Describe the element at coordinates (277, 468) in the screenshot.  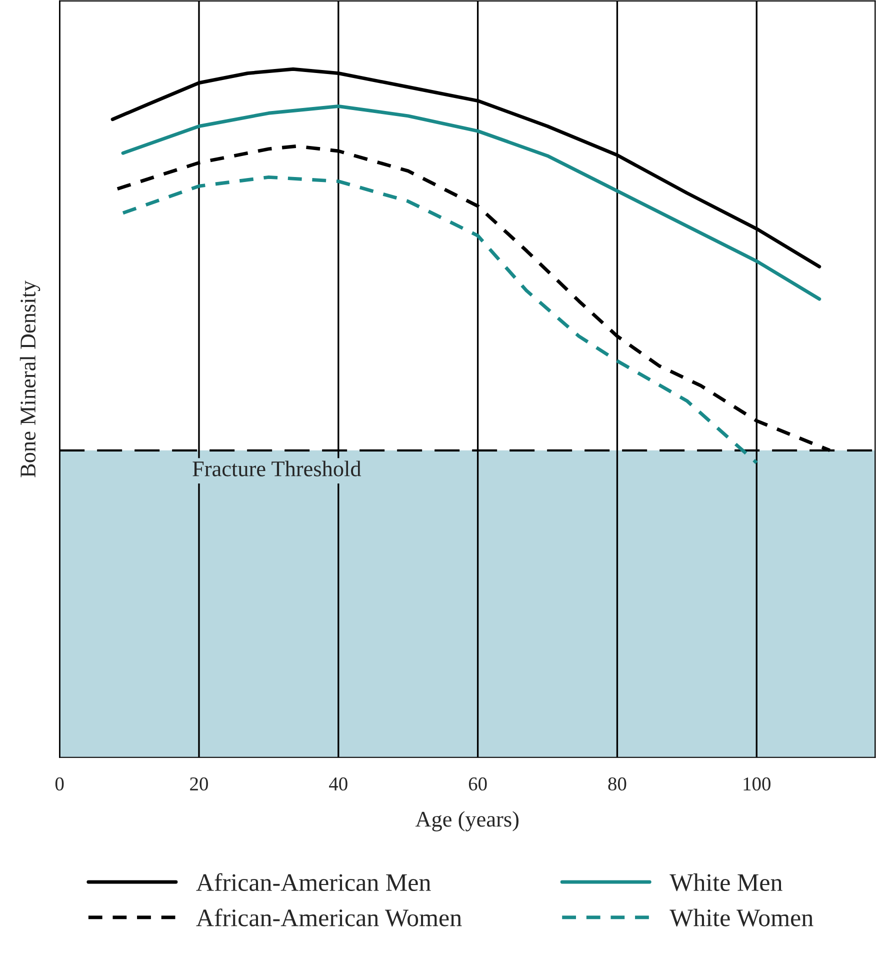
I see `ref-line-label: Fracture Threshold` at that location.